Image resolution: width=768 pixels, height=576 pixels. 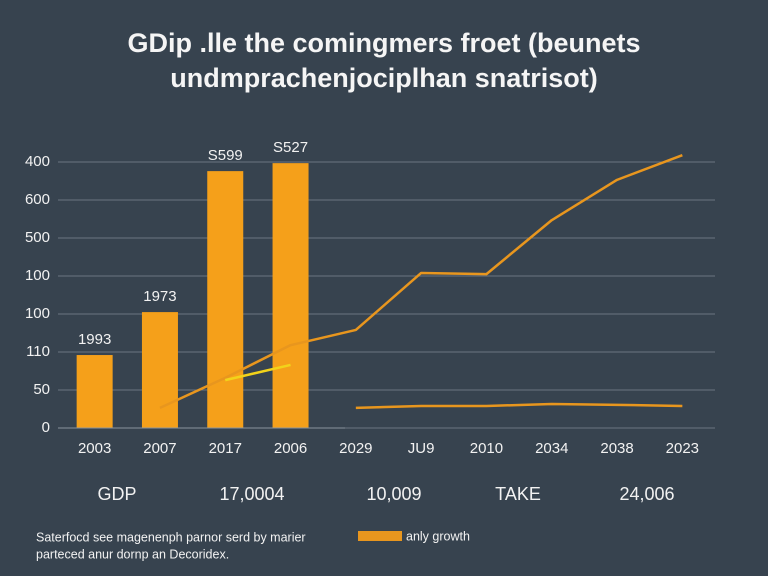 I want to click on y-tick-label: 110, so click(x=38, y=351).